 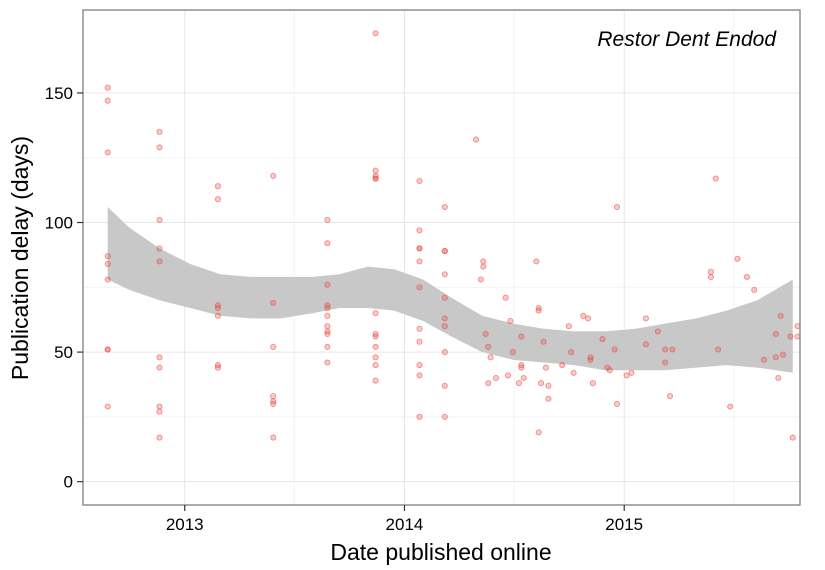 What do you see at coordinates (185, 524) in the screenshot?
I see `x-tick-label: 2013` at bounding box center [185, 524].